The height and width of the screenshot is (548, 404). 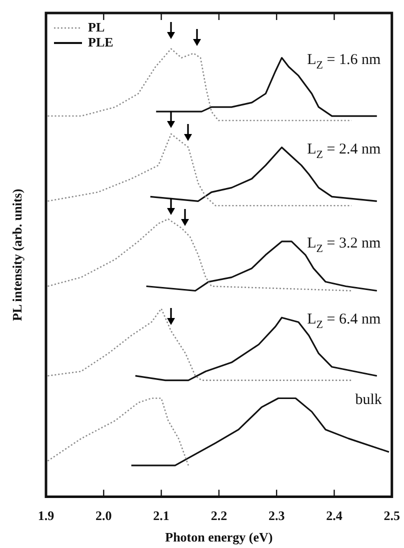 I want to click on y-axis-title: PL intensity (arb. units), so click(x=16, y=254).